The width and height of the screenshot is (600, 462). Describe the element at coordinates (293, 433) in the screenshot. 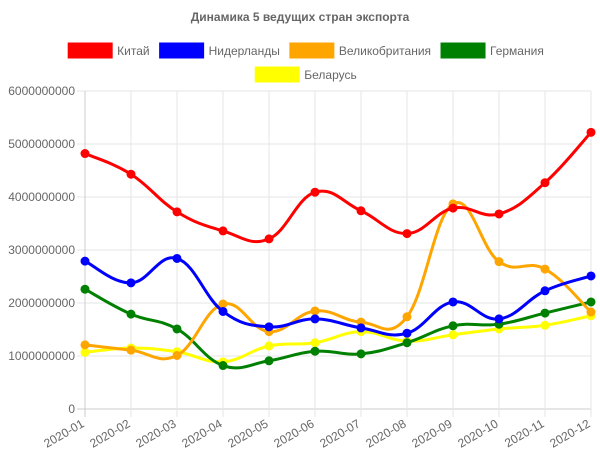

I see `x-tick-label: 2020-06` at that location.